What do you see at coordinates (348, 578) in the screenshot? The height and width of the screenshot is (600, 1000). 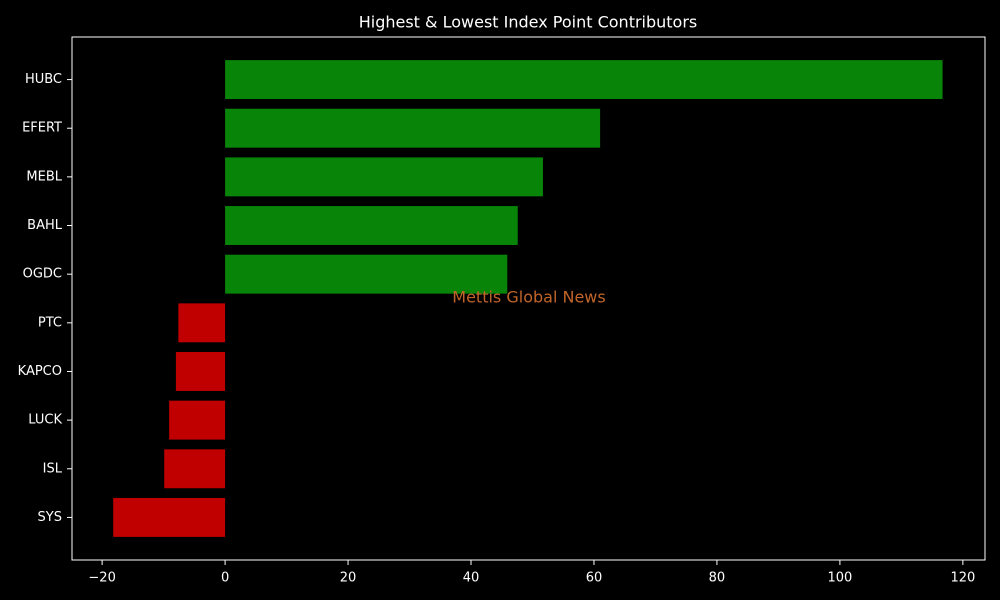 I see `x-tick-label: 20` at bounding box center [348, 578].